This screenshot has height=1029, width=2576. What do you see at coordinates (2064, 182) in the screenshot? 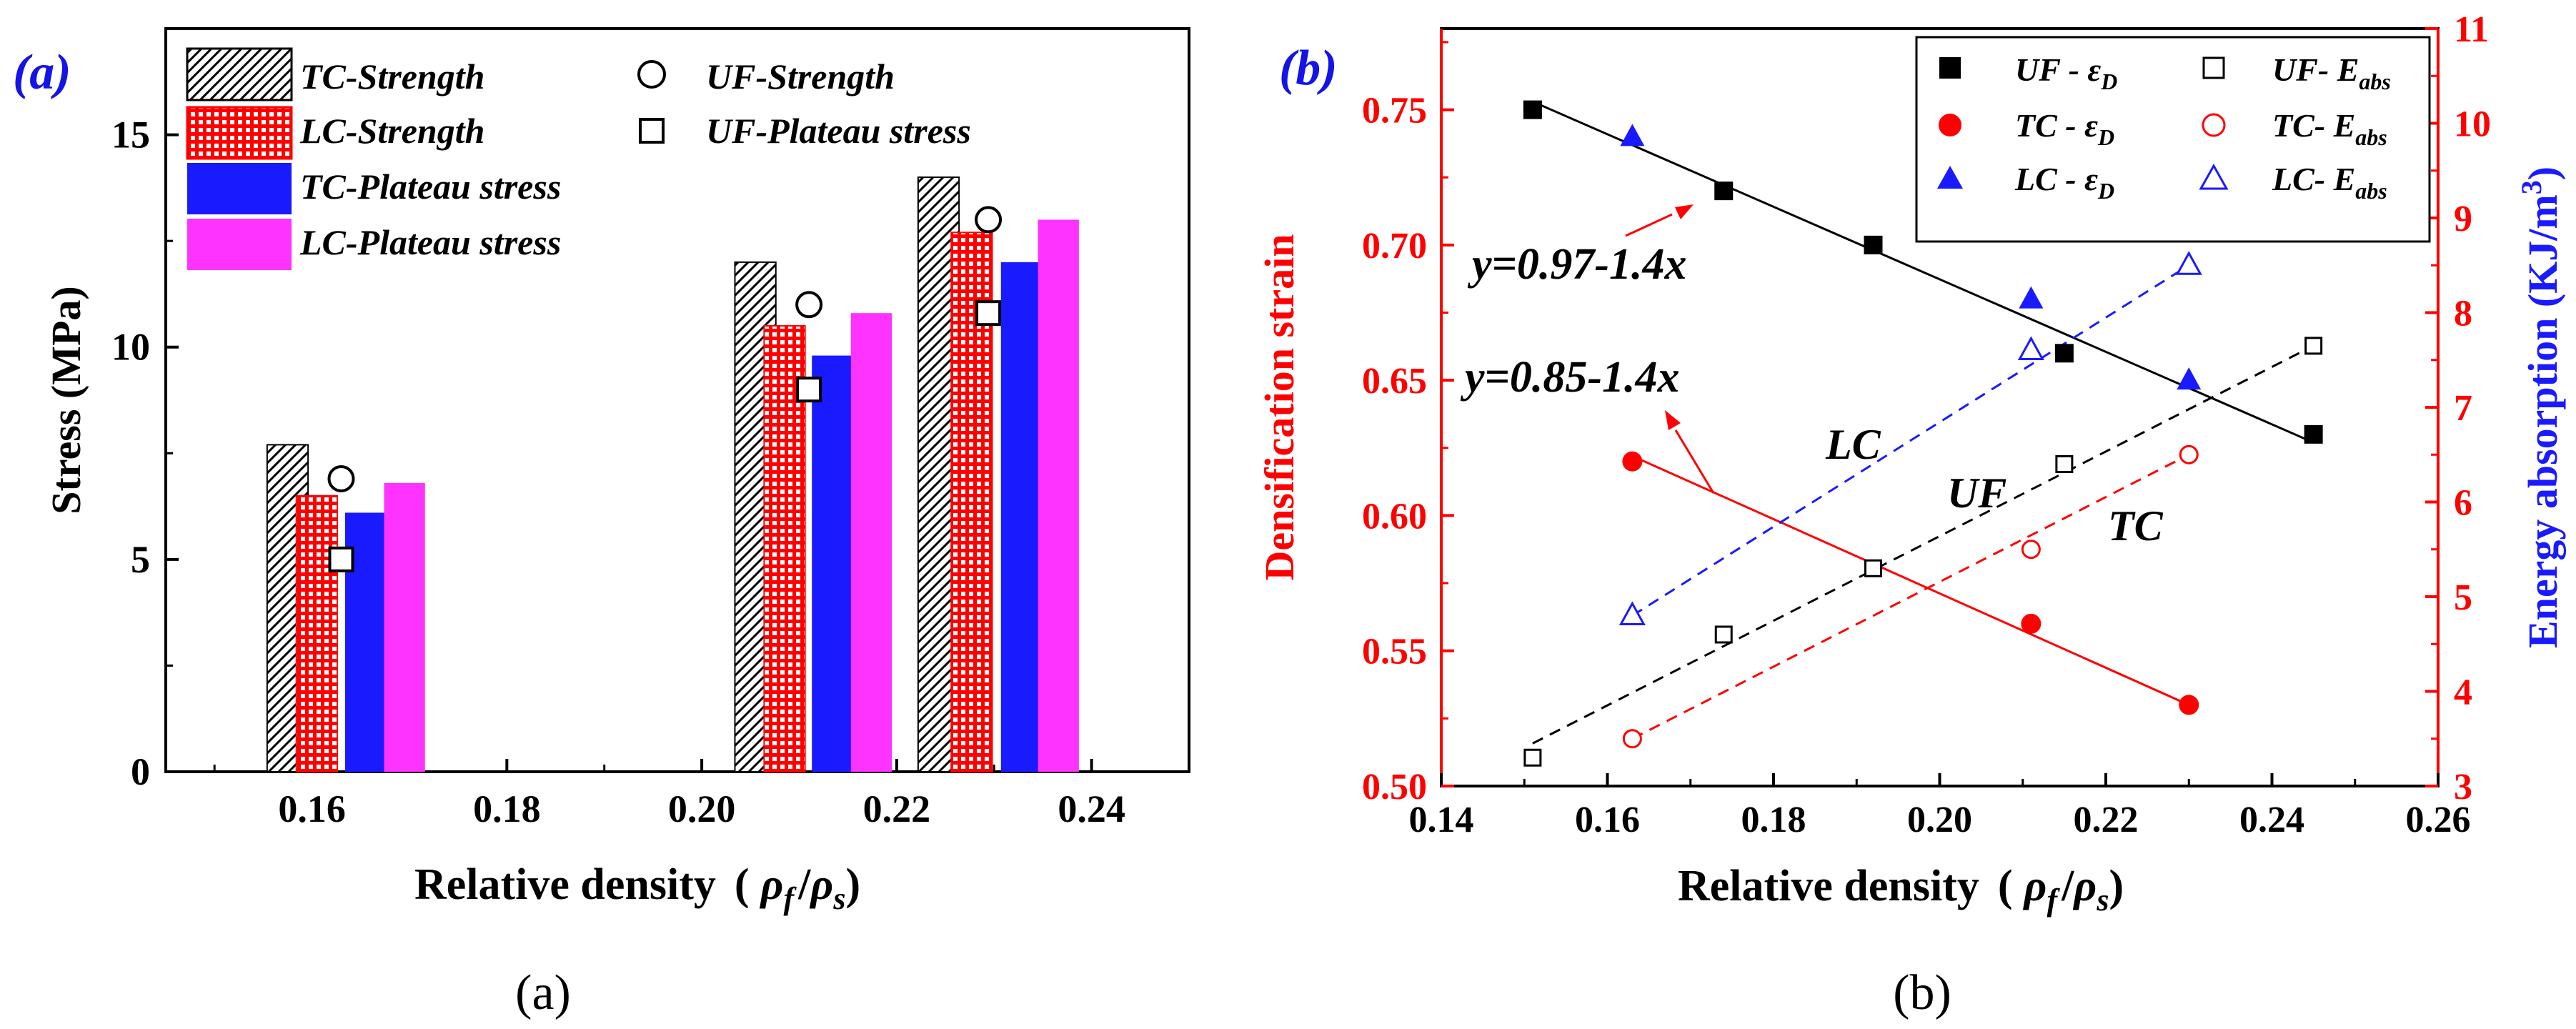
I see `legend-label-lc-strain: LC - εD` at bounding box center [2064, 182].